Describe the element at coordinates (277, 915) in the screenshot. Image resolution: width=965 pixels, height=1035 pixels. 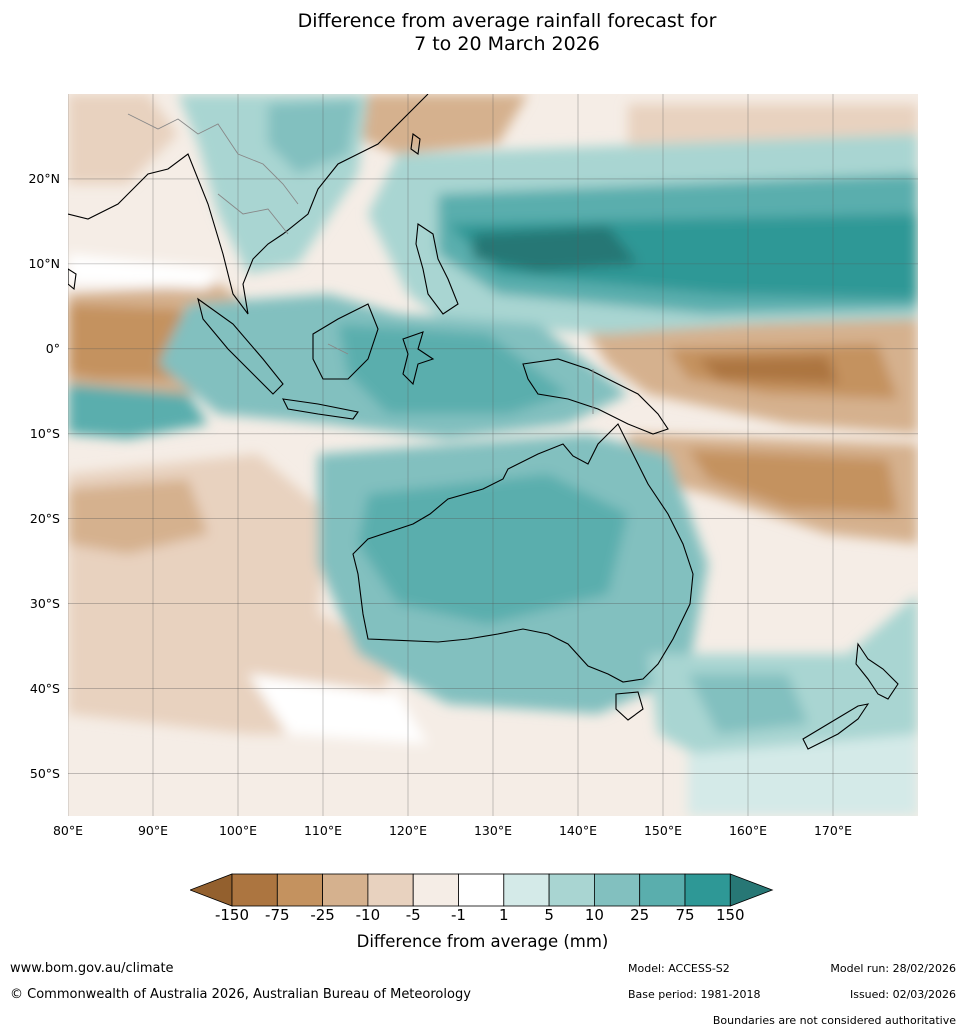
I see `colorbar-tick-label: -75` at that location.